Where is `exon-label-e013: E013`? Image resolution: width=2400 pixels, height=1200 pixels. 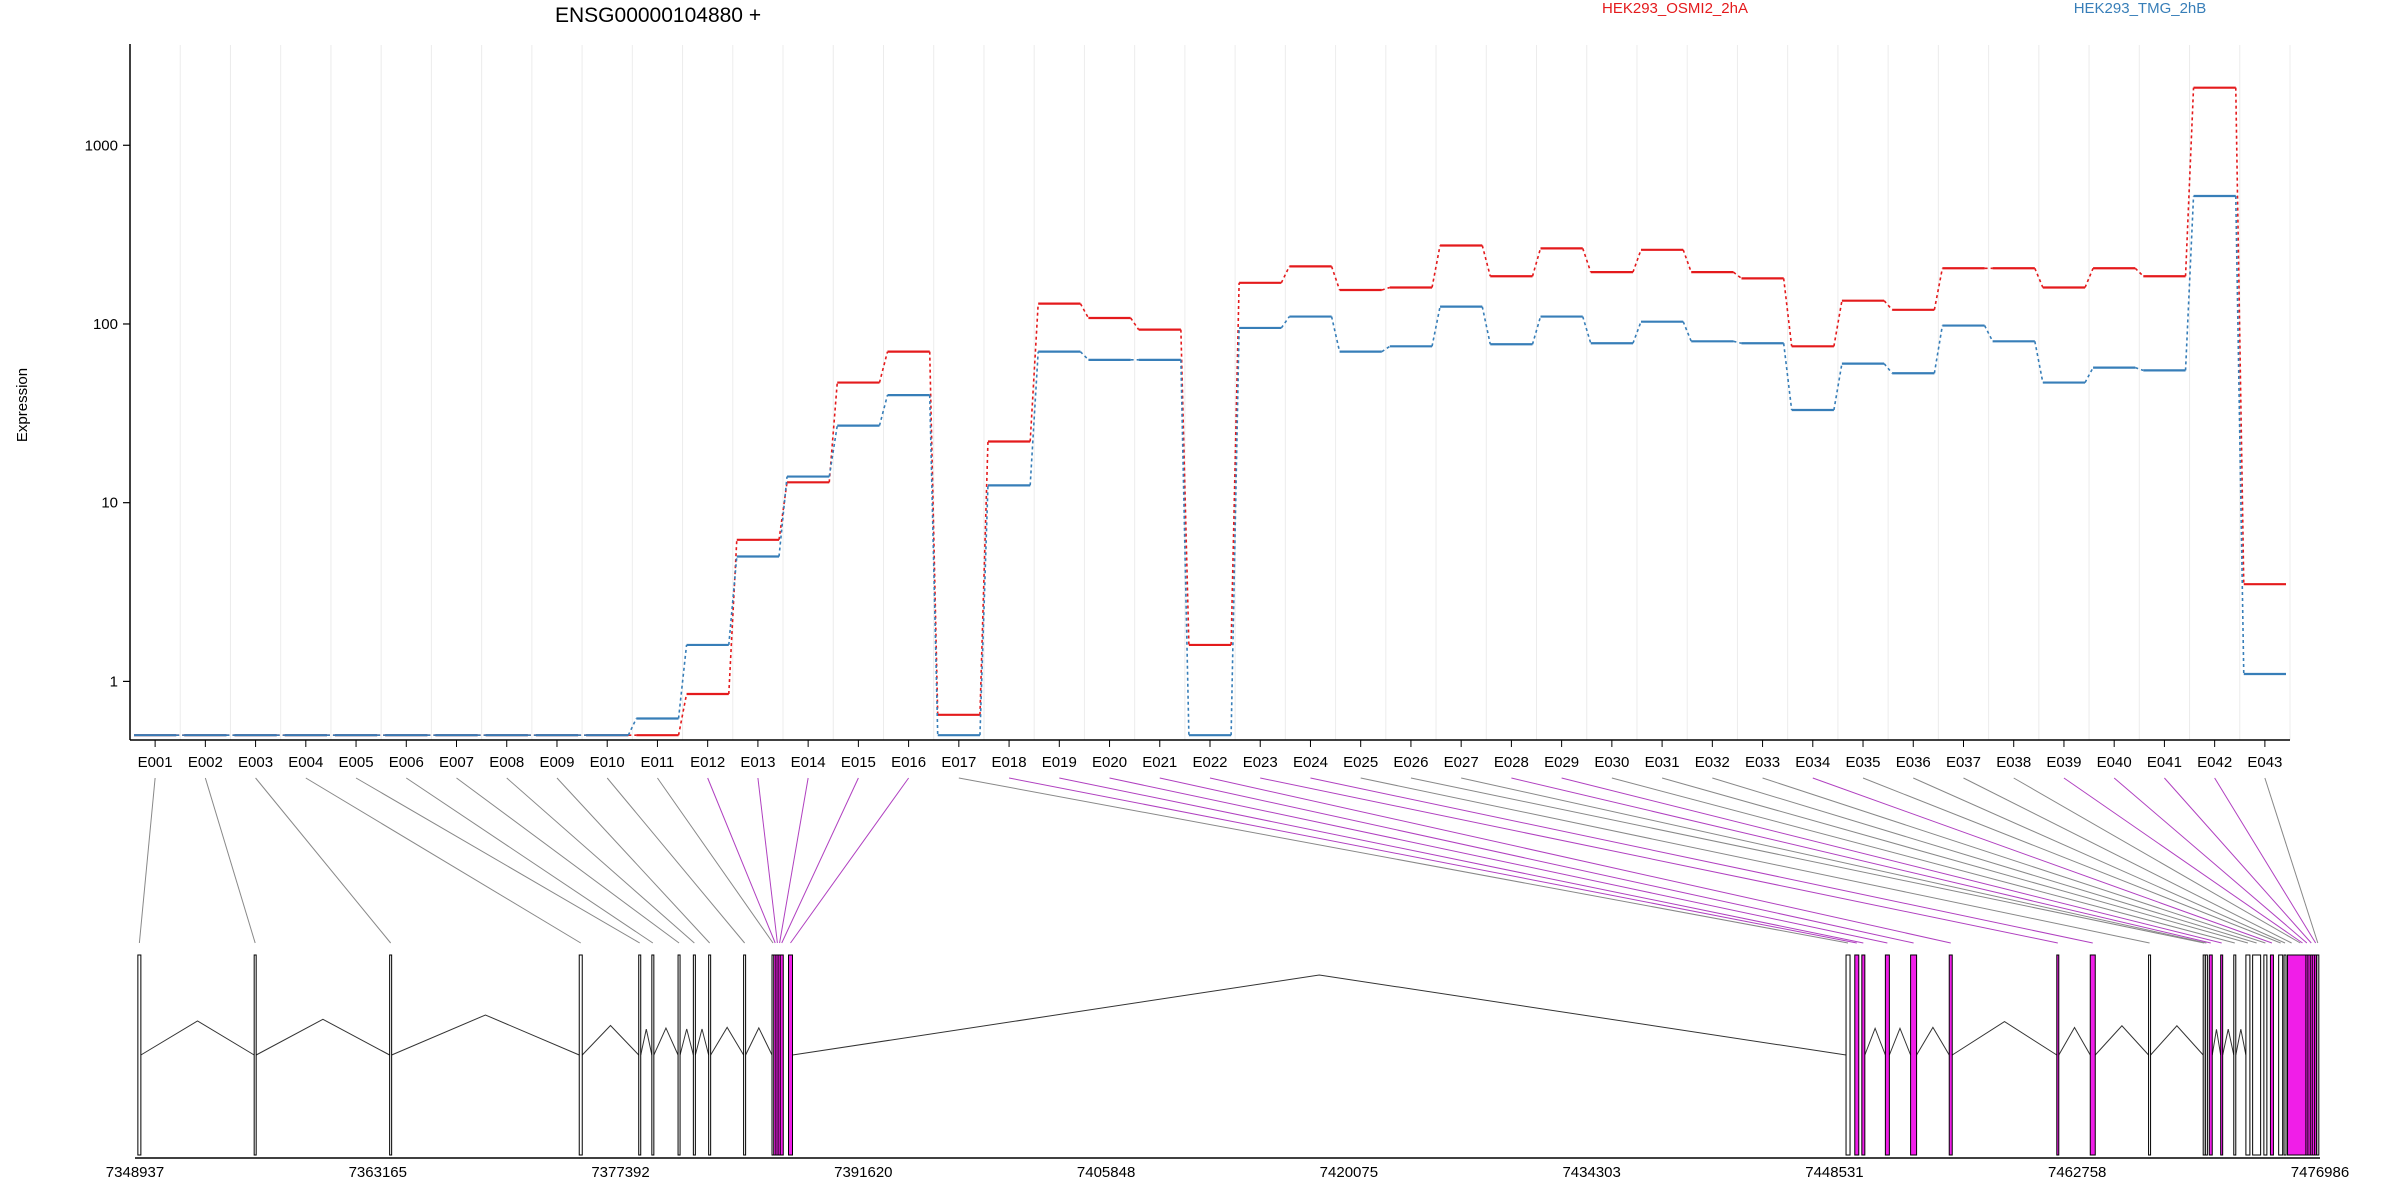 exon-label-e013: E013 is located at coordinates (757, 762).